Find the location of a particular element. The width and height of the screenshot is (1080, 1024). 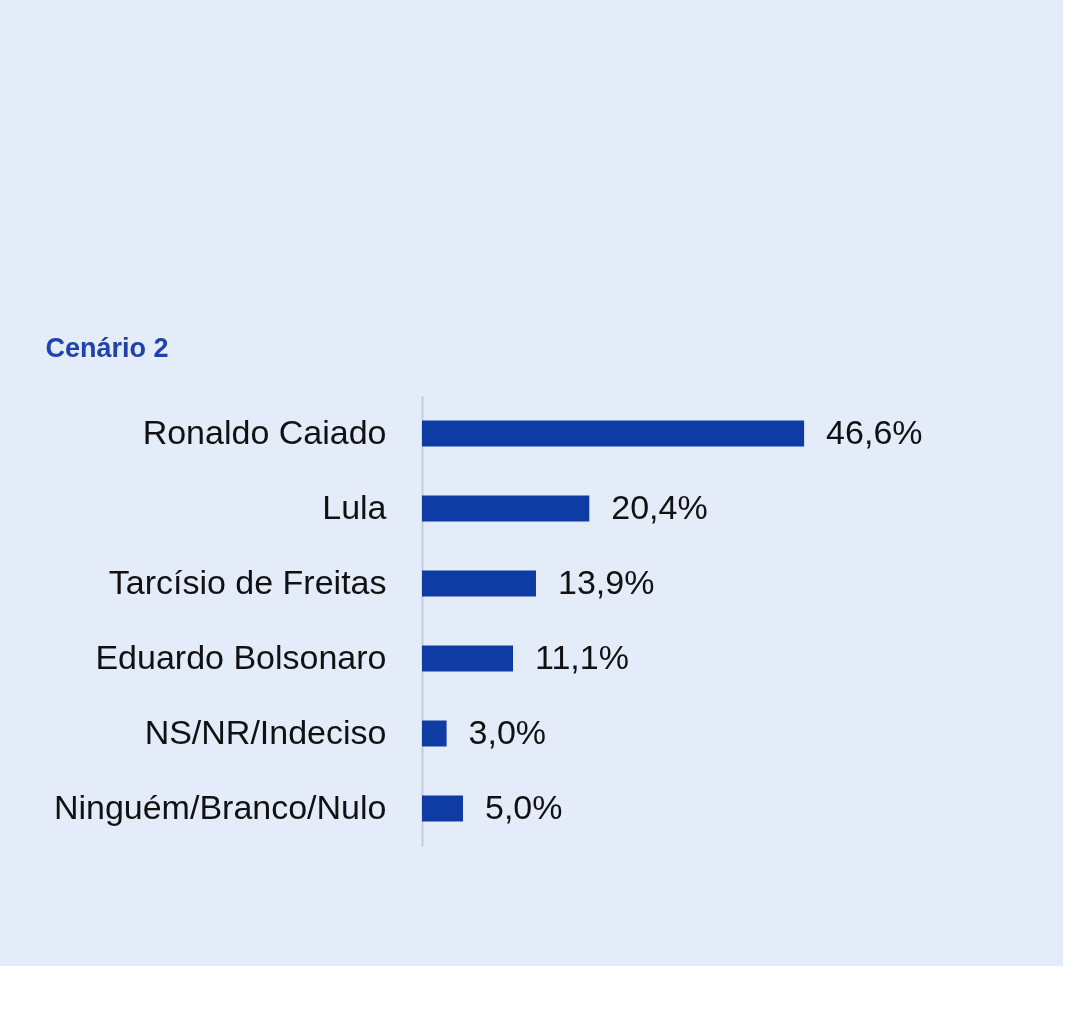

text: Cenário 2 is located at coordinates (107, 348).